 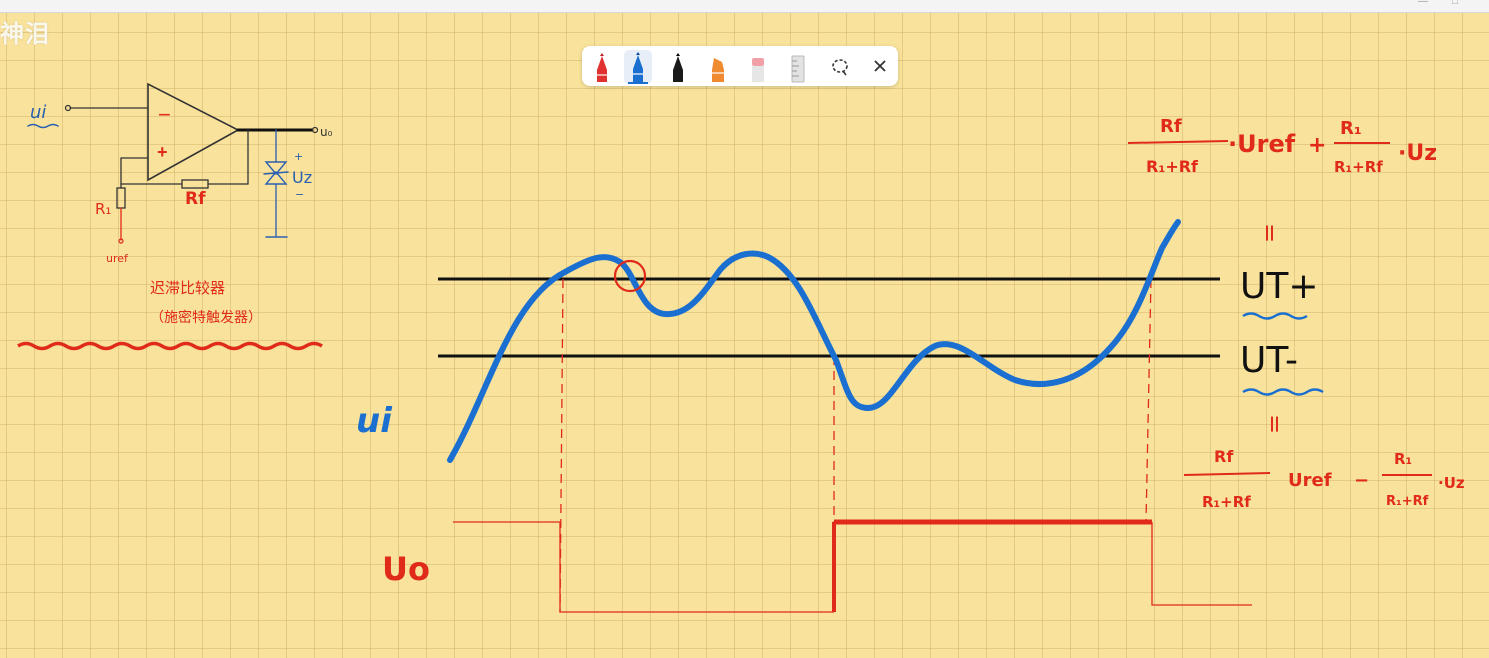 What do you see at coordinates (643, 567) in the screenshot?
I see `output-waveform-low` at bounding box center [643, 567].